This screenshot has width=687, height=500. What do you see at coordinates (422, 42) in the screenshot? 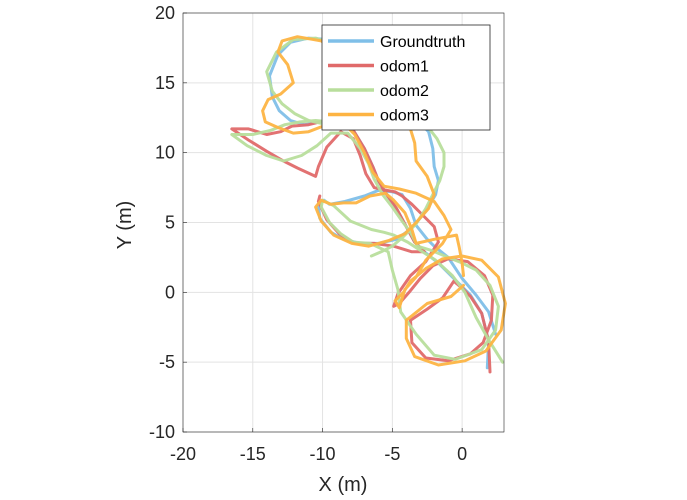
I see `legend-label-groundtruth: Groundtruth` at bounding box center [422, 42].